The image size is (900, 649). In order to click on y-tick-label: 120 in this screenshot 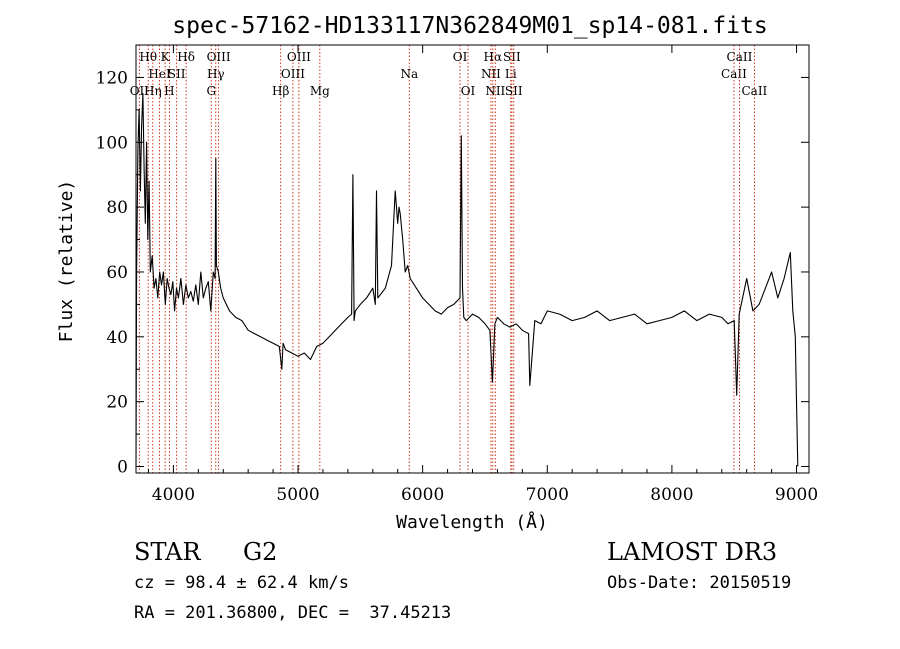, I will do `click(112, 78)`.